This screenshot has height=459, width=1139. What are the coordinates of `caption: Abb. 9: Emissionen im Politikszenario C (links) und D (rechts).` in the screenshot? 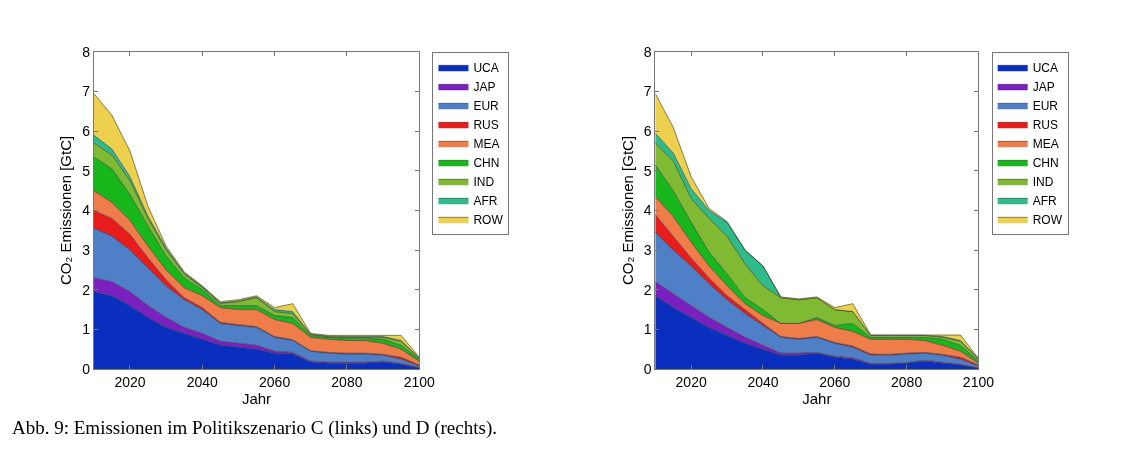 It's located at (254, 428).